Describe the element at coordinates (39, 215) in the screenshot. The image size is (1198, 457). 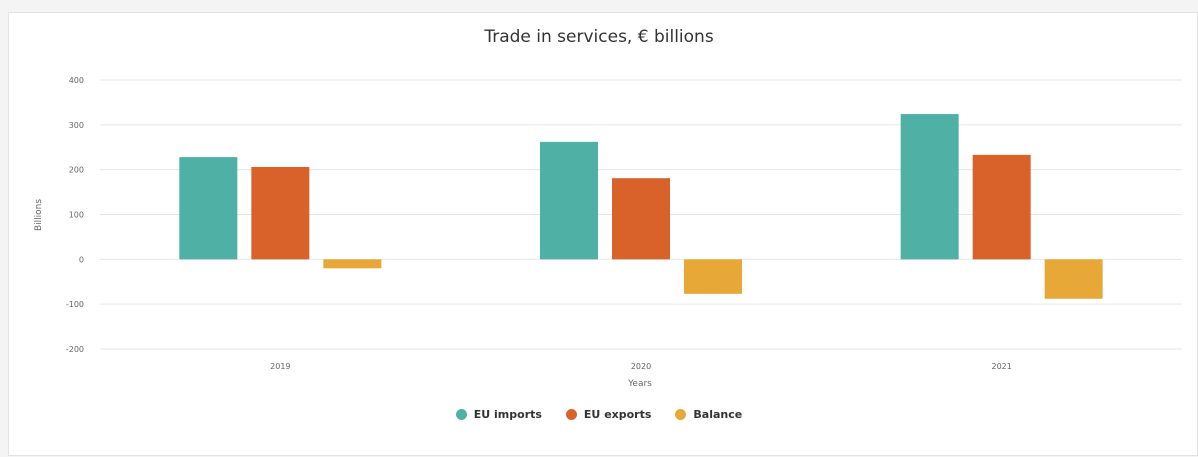
I see `y-axis-title: Billions` at that location.